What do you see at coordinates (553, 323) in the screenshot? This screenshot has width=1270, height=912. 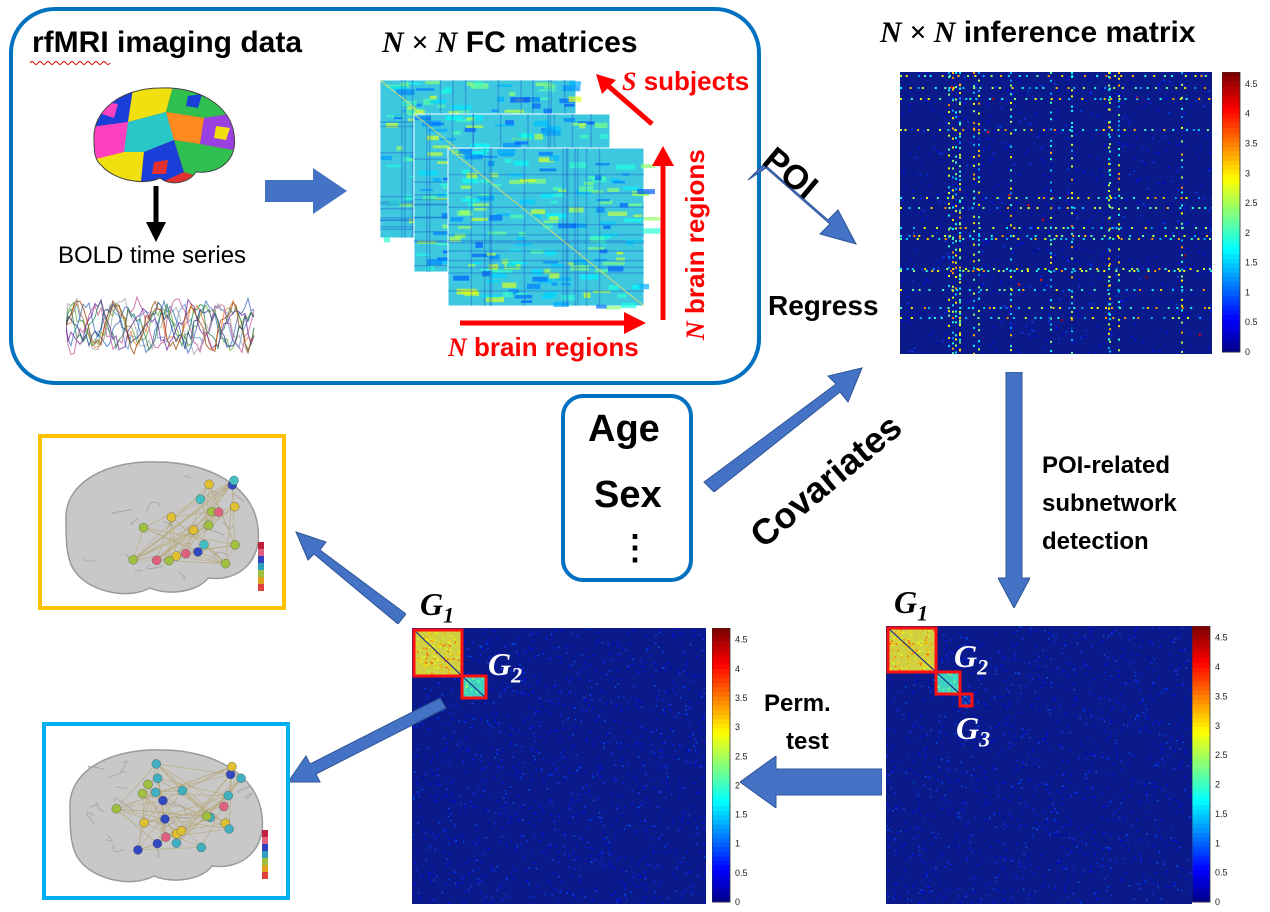 I see `horizontal-regions-arrow` at bounding box center [553, 323].